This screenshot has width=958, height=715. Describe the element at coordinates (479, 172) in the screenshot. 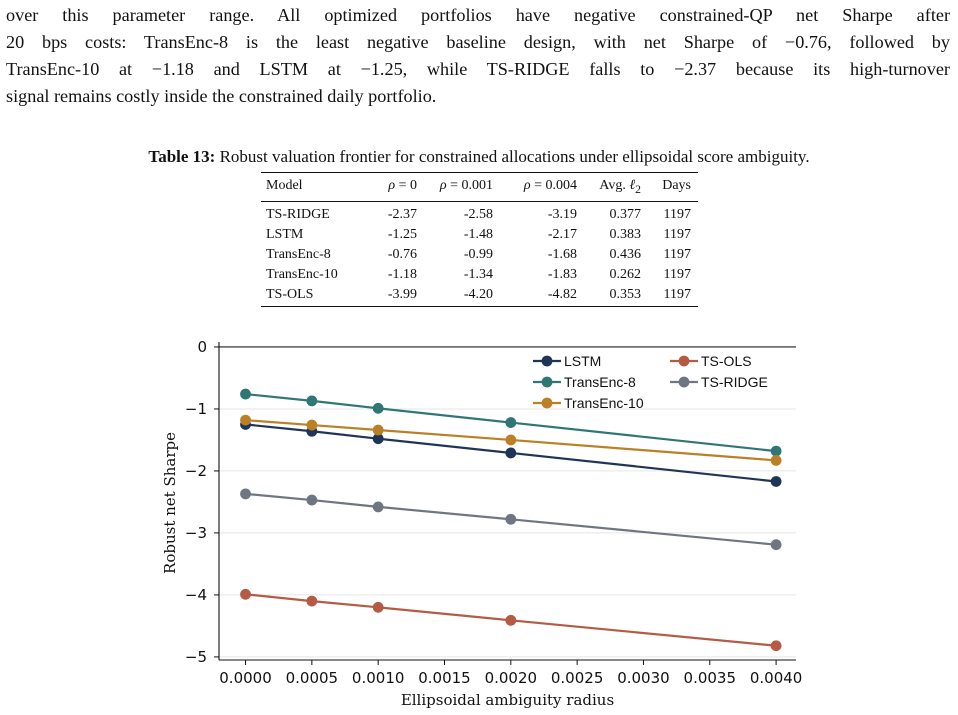

I see `table-top-rule` at that location.